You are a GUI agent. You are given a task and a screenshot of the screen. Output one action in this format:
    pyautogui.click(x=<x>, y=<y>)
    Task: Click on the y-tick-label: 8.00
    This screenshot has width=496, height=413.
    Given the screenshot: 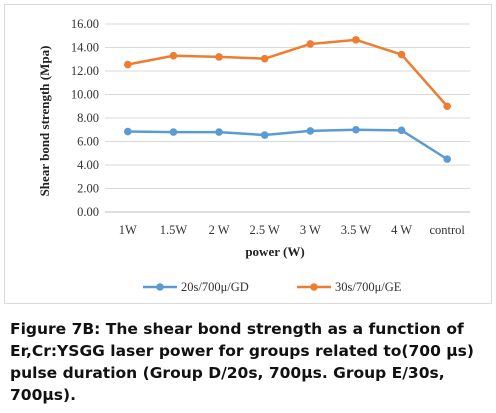 What is the action you would take?
    pyautogui.click(x=88, y=118)
    